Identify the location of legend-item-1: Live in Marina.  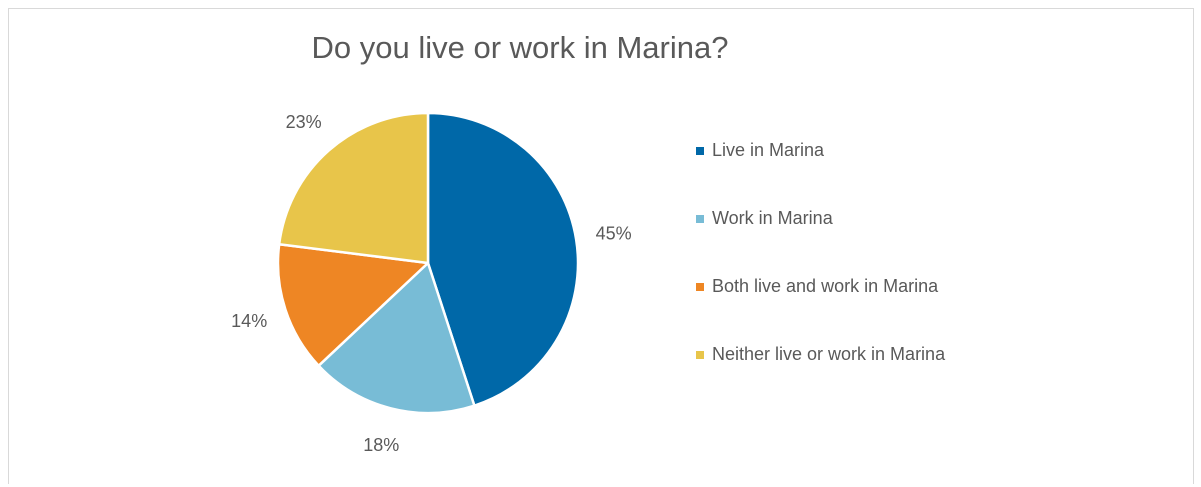
(760, 150).